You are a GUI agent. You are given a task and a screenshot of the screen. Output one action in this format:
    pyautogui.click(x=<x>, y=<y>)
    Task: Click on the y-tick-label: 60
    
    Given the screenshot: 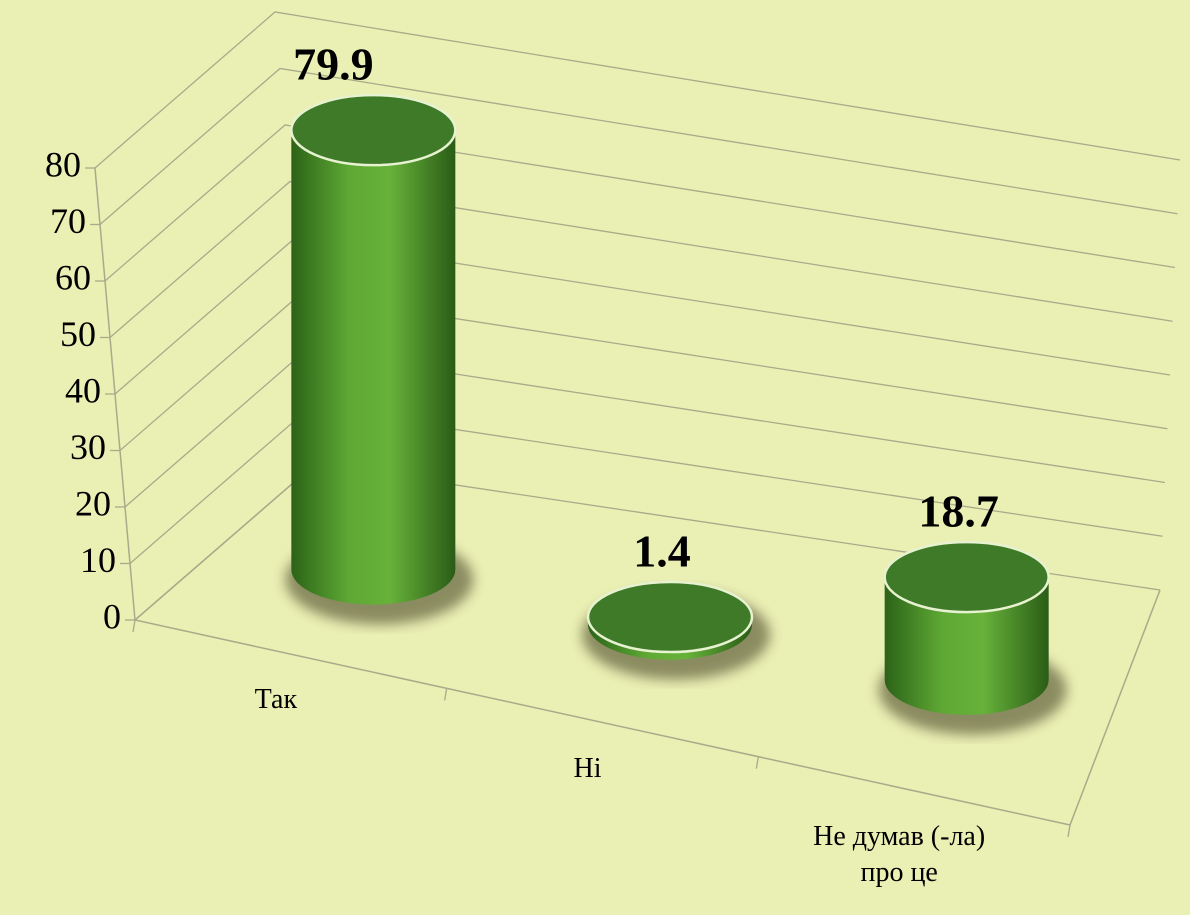 What is the action you would take?
    pyautogui.click(x=73, y=277)
    